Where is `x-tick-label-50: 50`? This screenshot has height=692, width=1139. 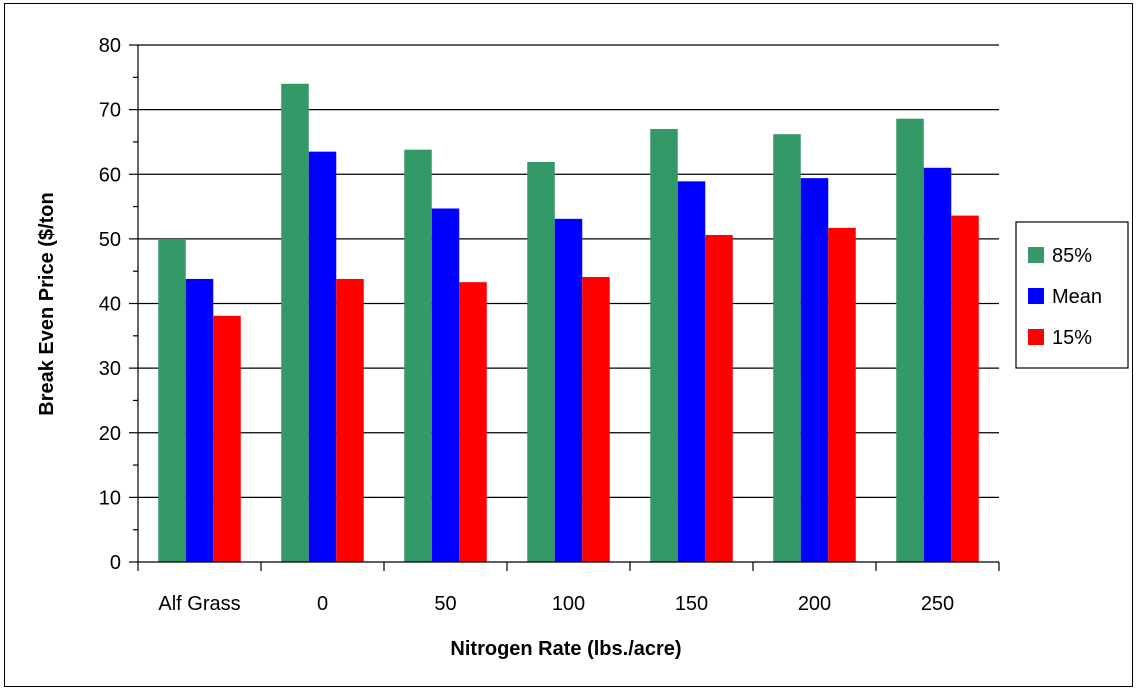
x-tick-label-50: 50 is located at coordinates (445, 604).